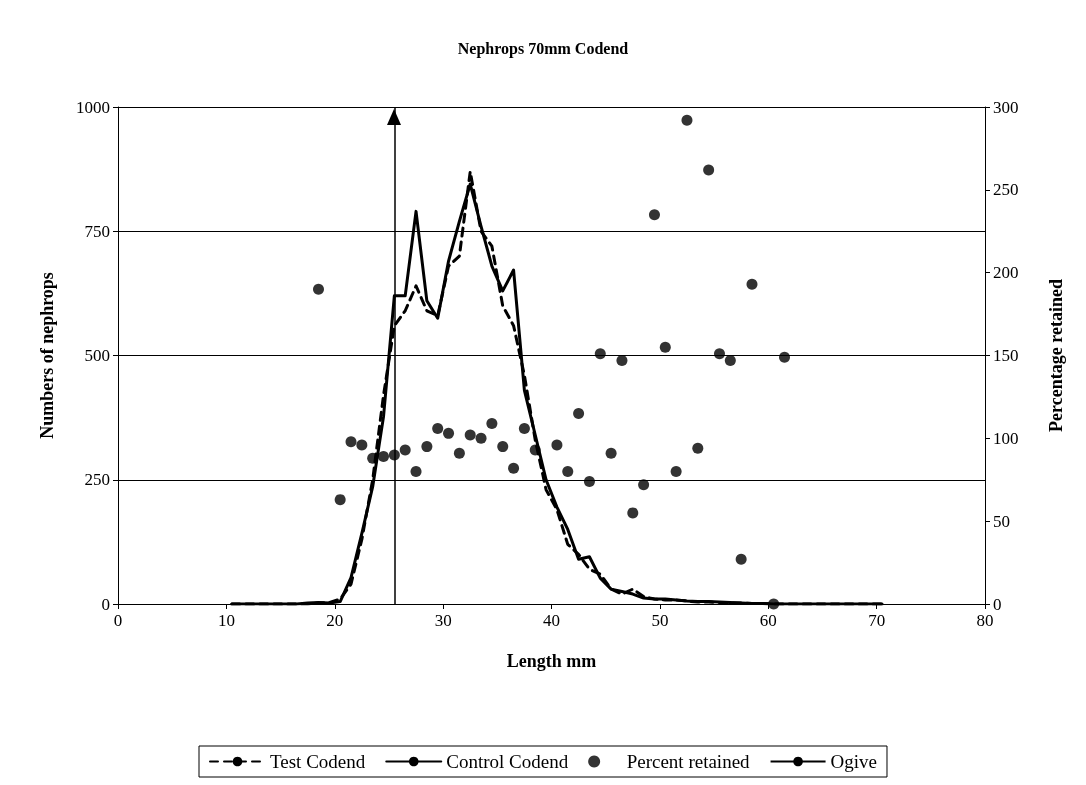  Describe the element at coordinates (1056, 355) in the screenshot. I see `y2-axis-title: Percentage retained` at that location.